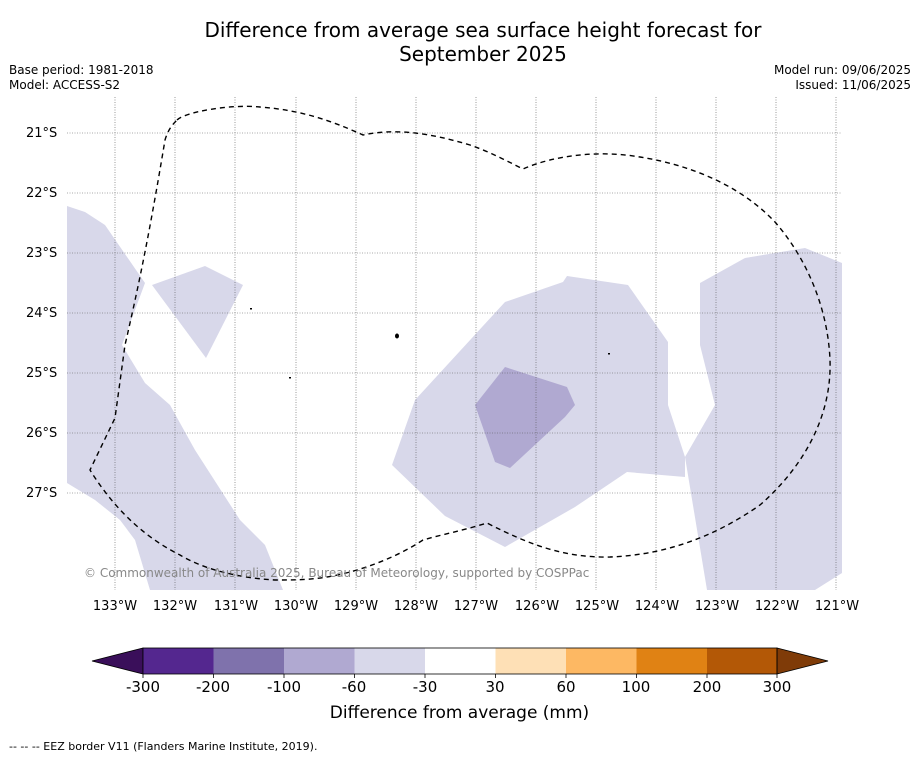 This screenshot has width=919, height=758. I want to click on colorbar-tick-label: 30, so click(495, 687).